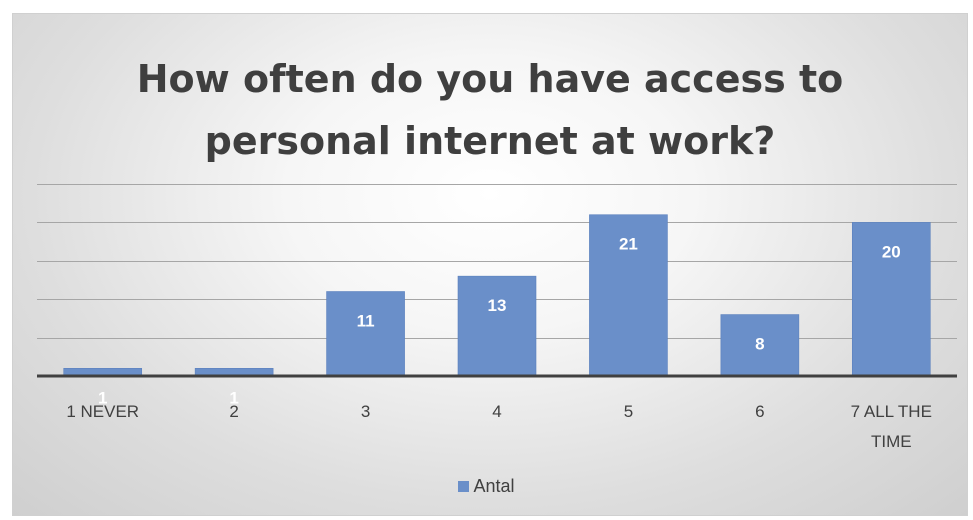  I want to click on data-label: 20, so click(891, 251).